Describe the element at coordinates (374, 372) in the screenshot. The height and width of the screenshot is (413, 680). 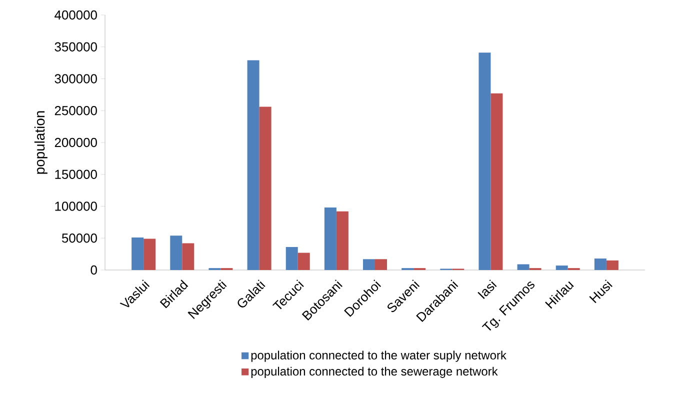
I see `legend-label: population connected to the sewerage network` at that location.